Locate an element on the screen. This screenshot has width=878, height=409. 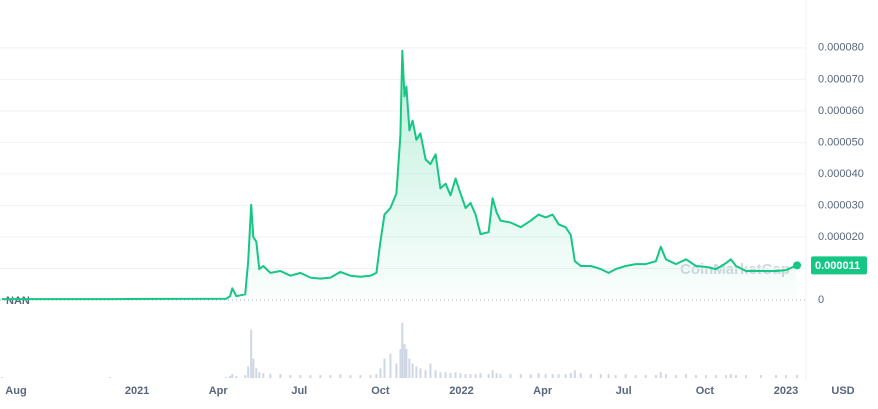
x-tick-label: Aug is located at coordinates (15, 391).